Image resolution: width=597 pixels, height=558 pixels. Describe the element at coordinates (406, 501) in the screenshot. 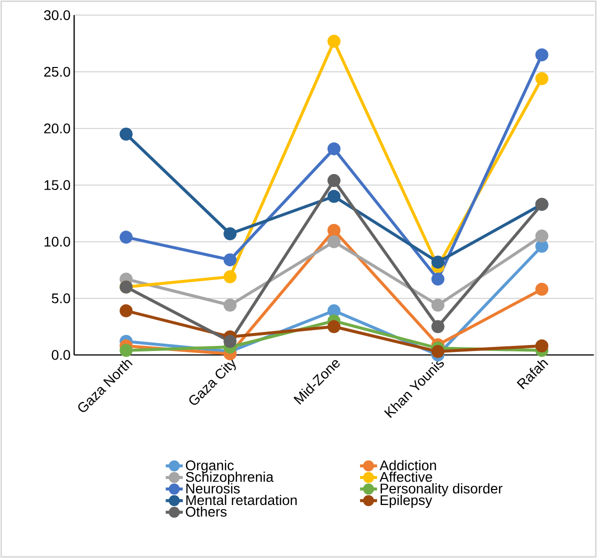

I see `legend-label: Epilepsy` at that location.